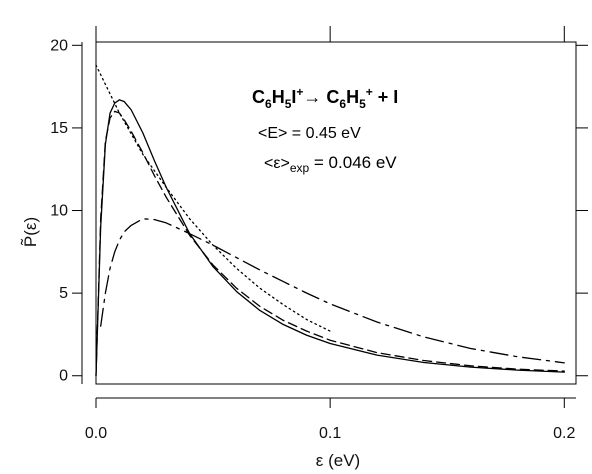 The width and height of the screenshot is (592, 474). Describe the element at coordinates (258, 97) in the screenshot. I see `reaction-c1: C` at that location.